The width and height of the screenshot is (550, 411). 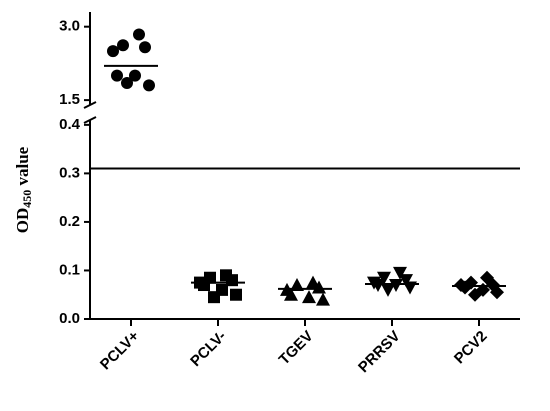 I want to click on y-label-rest: value, so click(x=22, y=167).